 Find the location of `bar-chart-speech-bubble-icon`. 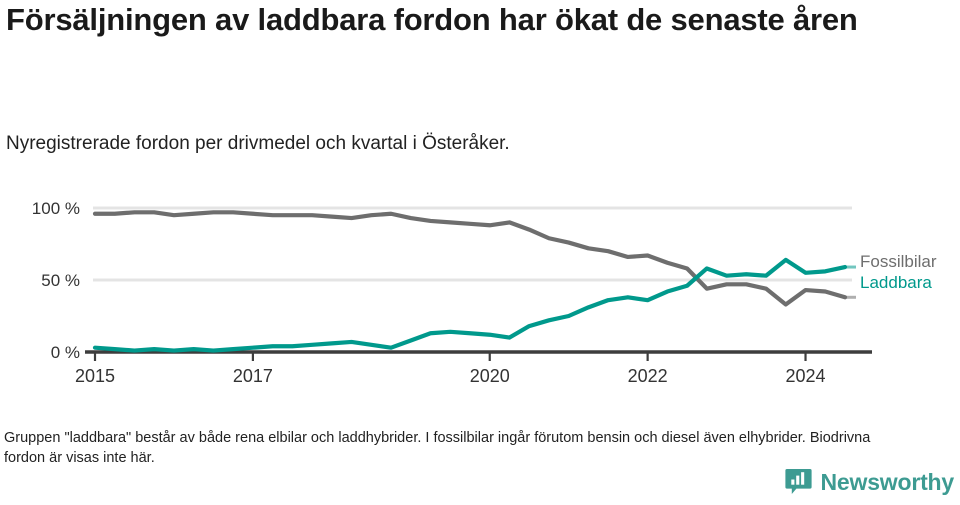

bar-chart-speech-bubble-icon is located at coordinates (798, 481).